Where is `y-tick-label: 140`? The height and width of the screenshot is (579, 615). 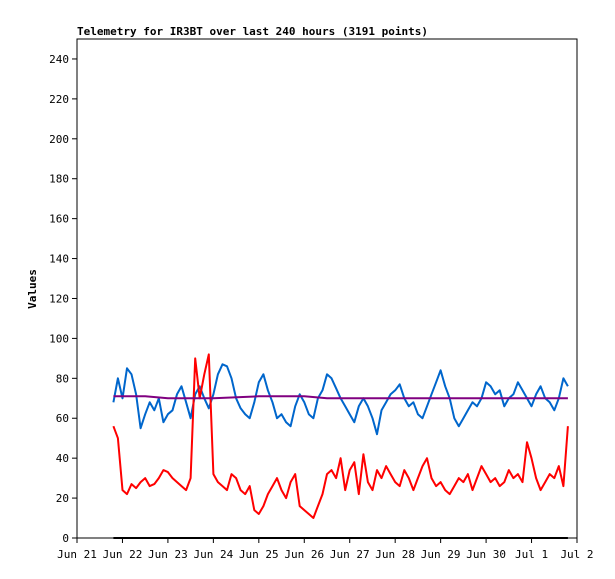 y-tick-label: 140 is located at coordinates (59, 259).